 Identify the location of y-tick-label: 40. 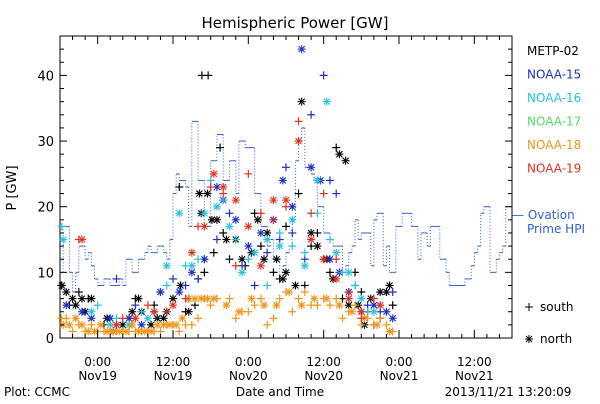
(45, 76).